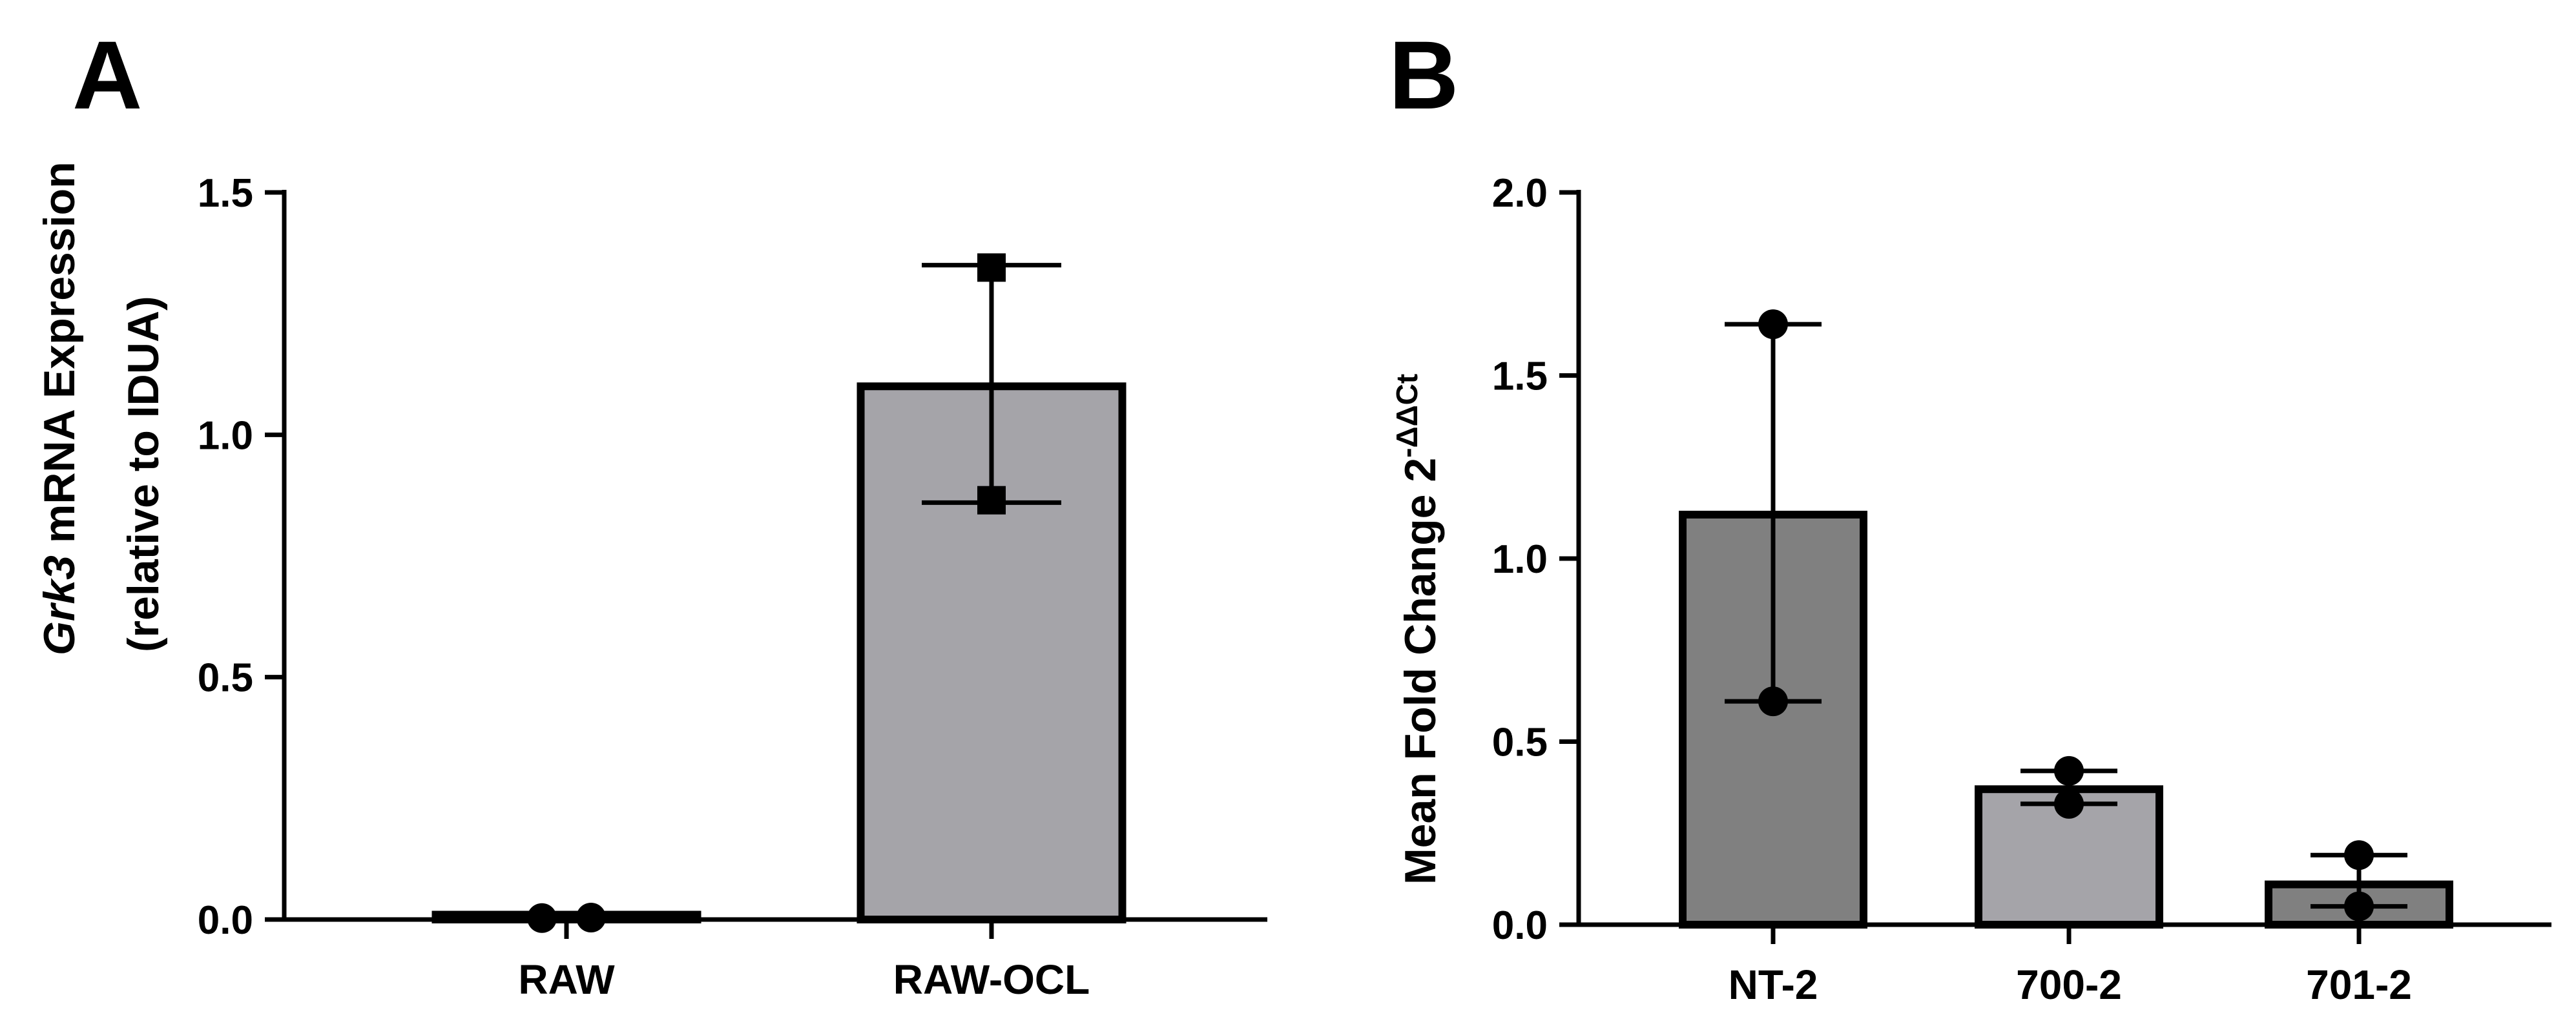 This screenshot has height=1028, width=2576. I want to click on panel-a-y-axis-title-italic: Grk3, so click(59, 605).